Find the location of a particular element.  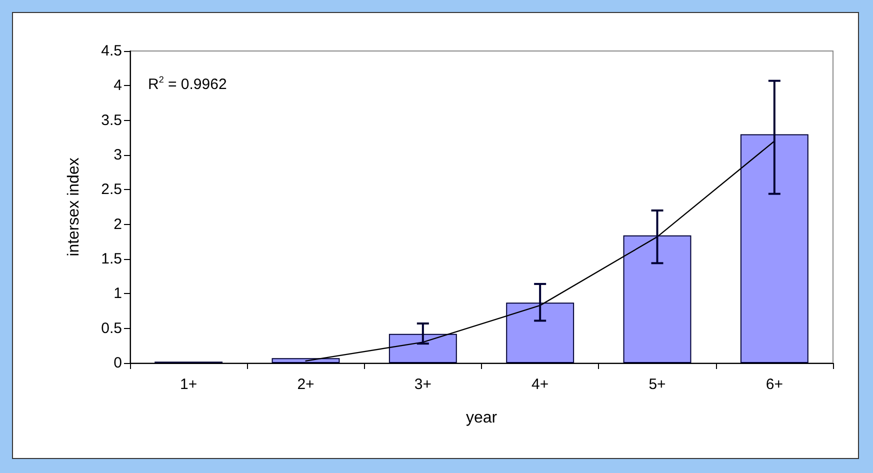

x-tick-label: 3+ is located at coordinates (423, 384).